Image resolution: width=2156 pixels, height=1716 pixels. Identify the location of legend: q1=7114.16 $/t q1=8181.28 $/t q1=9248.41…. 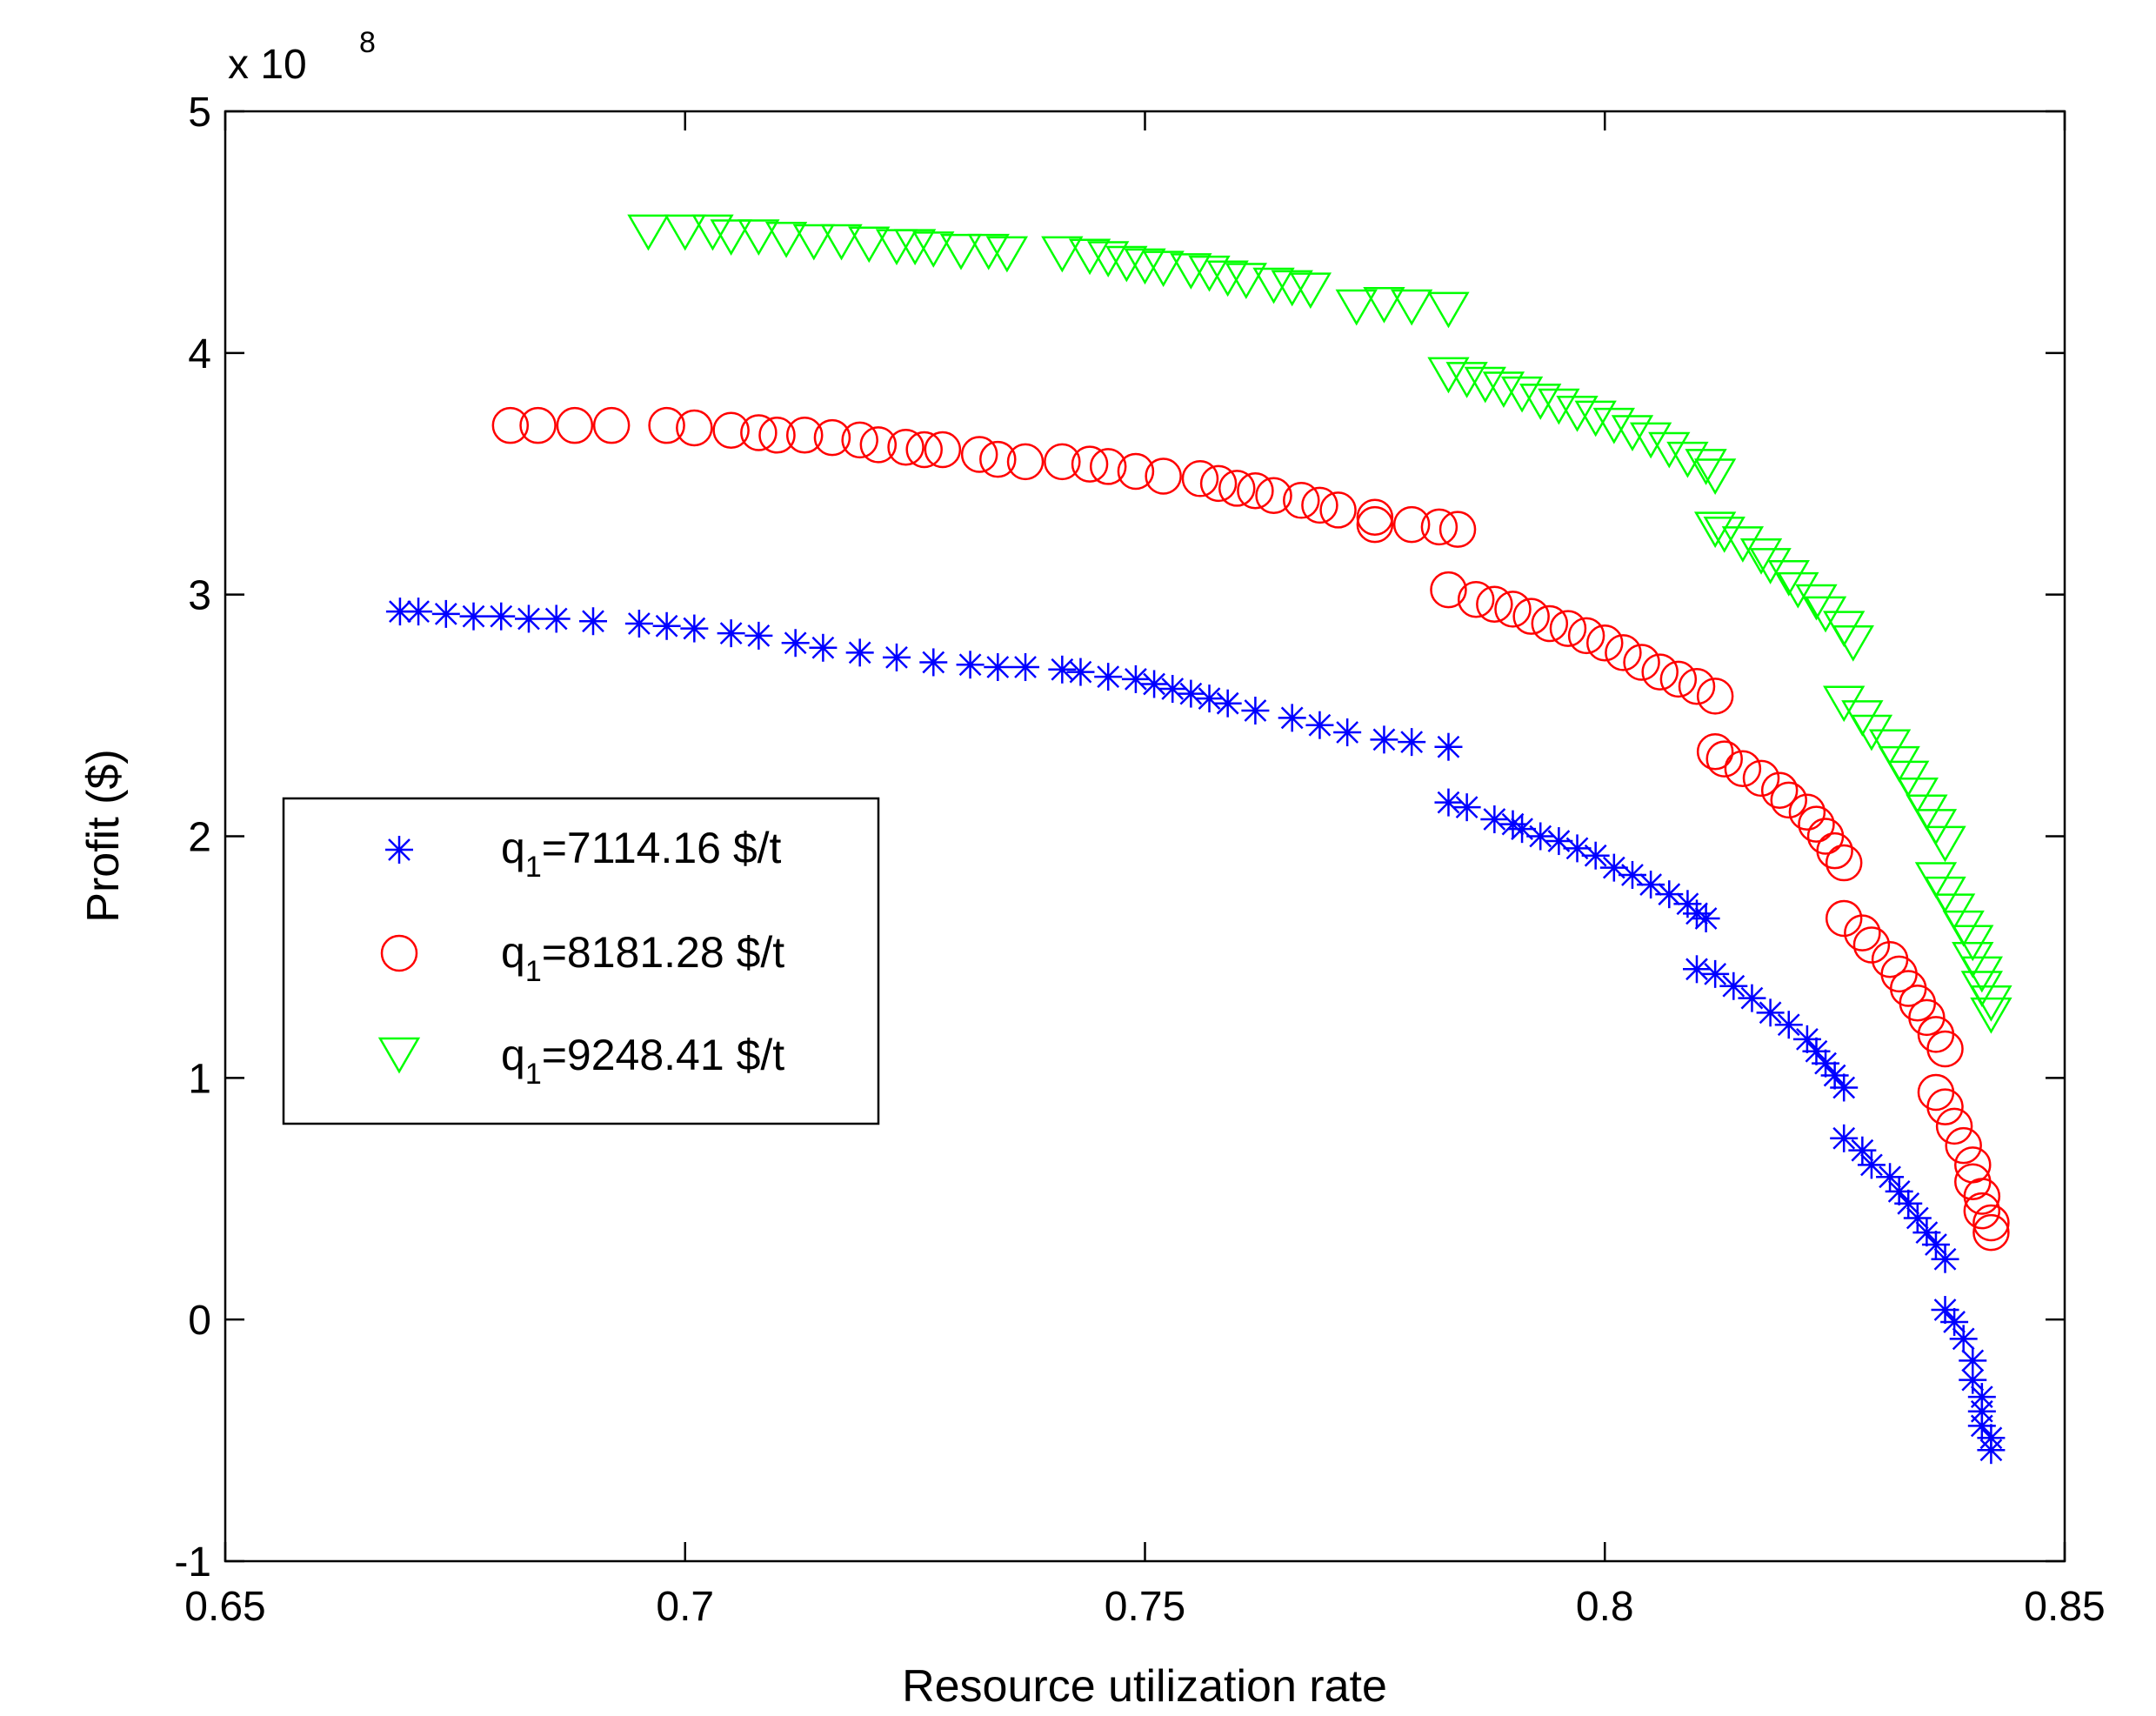
(581, 961).